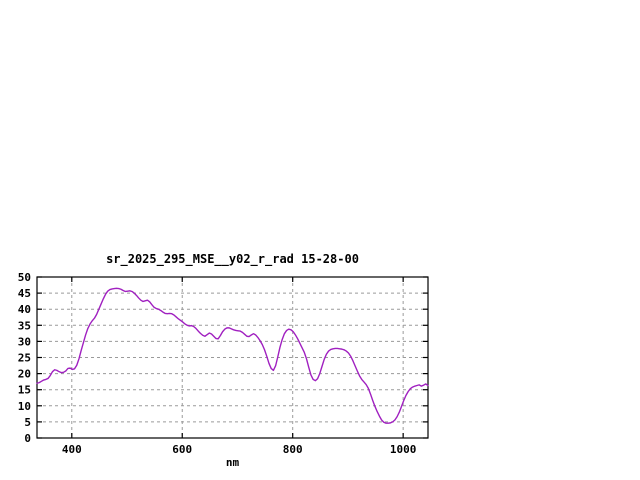 The image size is (640, 480). What do you see at coordinates (24, 293) in the screenshot?
I see `y-tick-label: 45` at bounding box center [24, 293].